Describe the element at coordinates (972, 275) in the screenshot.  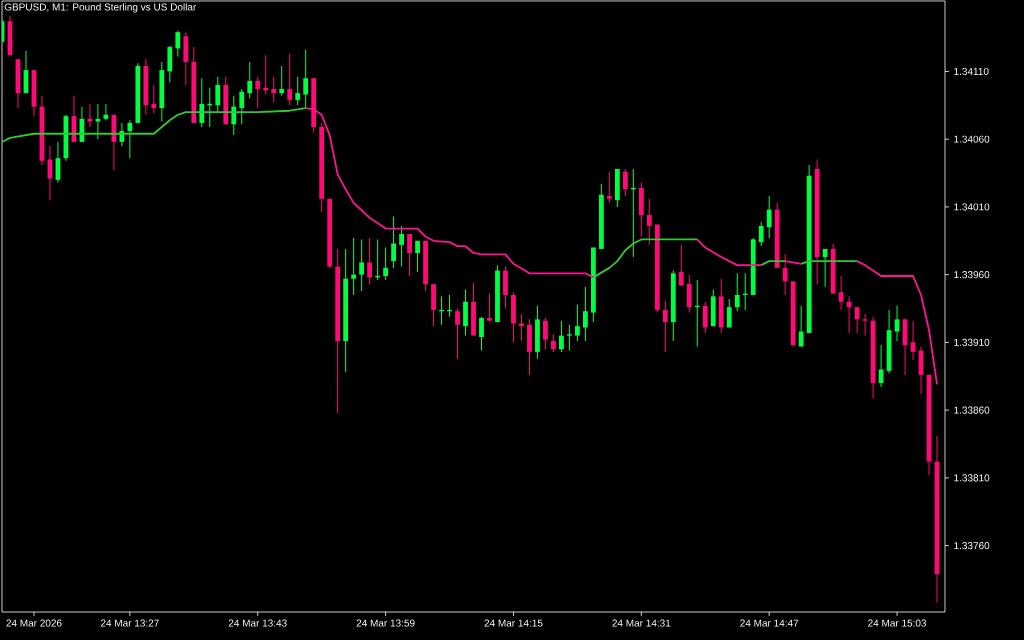
I see `y-tick-label: 1.33960` at that location.